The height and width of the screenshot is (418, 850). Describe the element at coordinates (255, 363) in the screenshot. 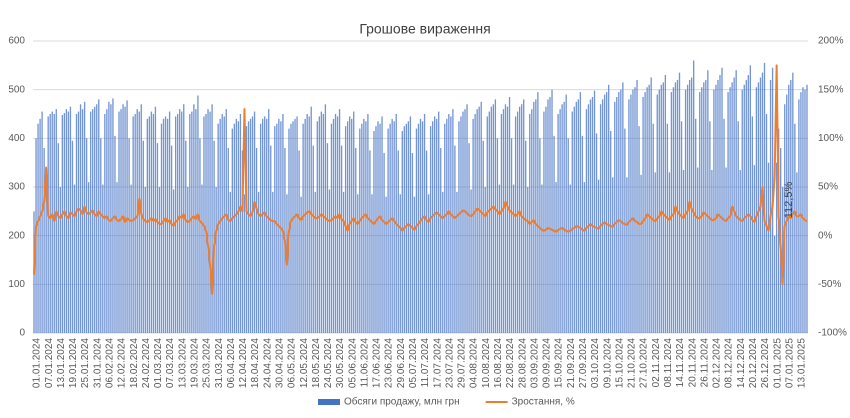

I see `x-tick-label: 18.04.2024` at that location.